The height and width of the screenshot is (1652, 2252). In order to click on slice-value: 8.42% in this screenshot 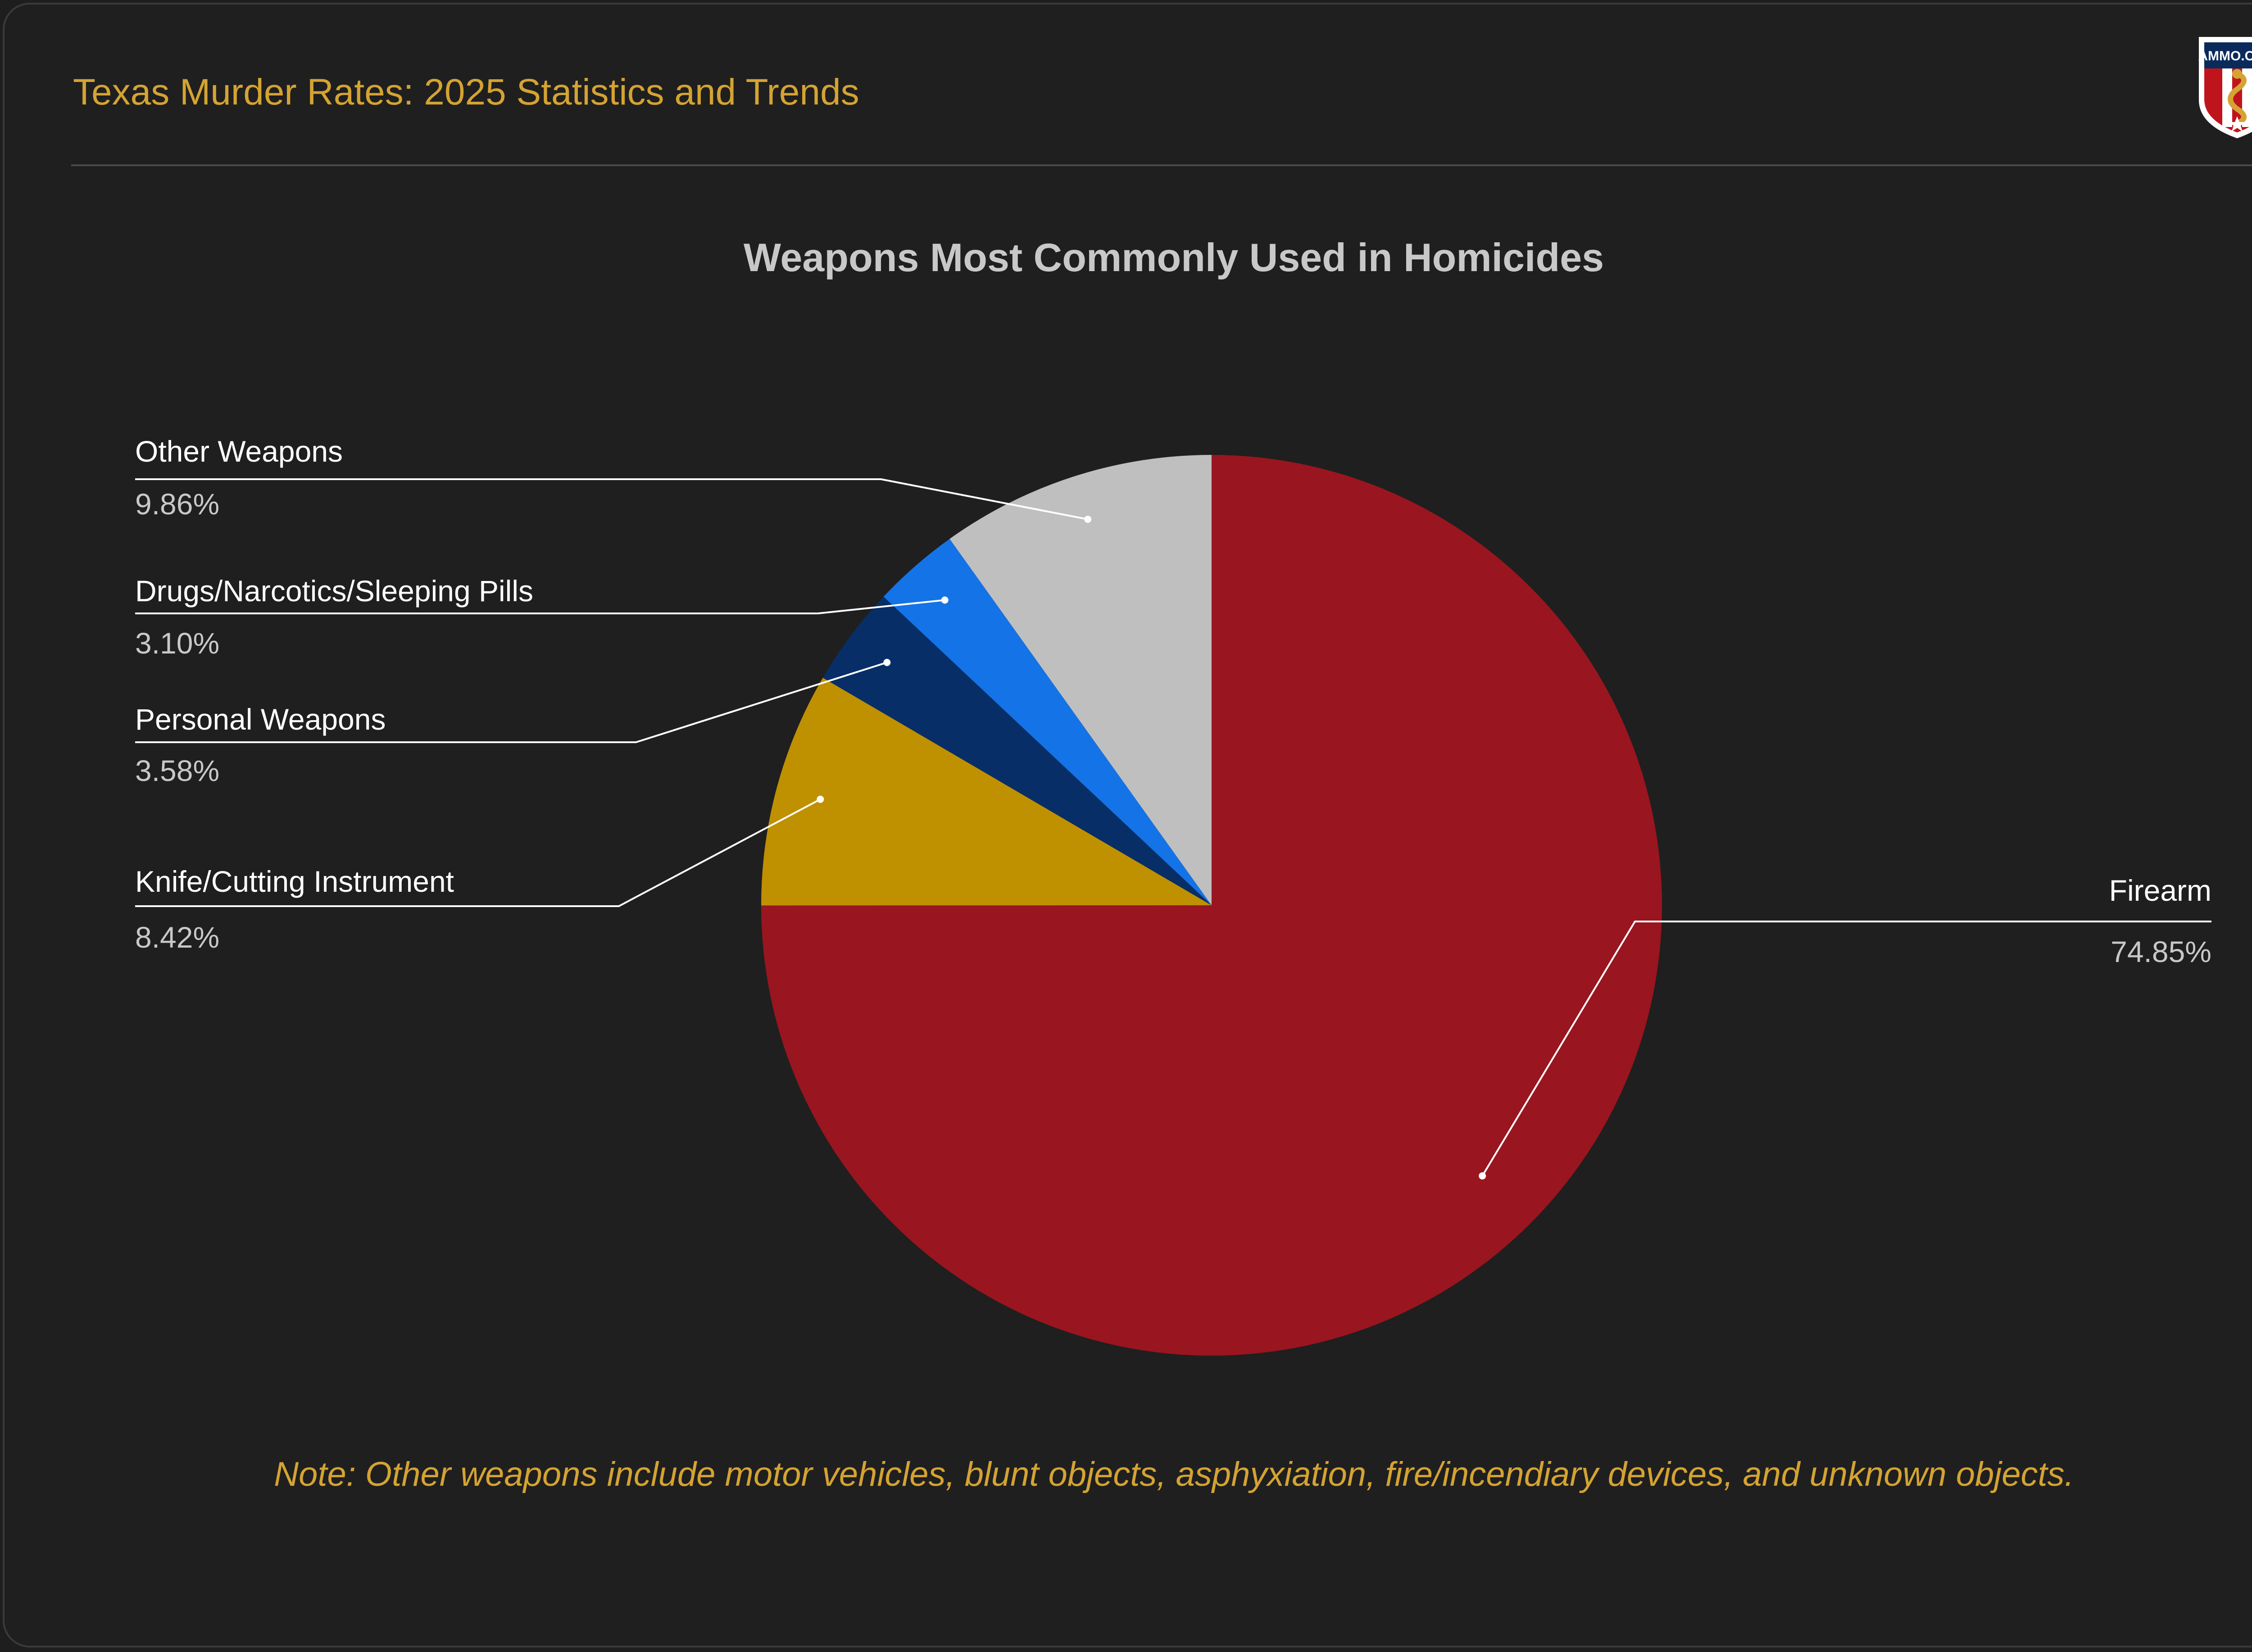, I will do `click(177, 937)`.